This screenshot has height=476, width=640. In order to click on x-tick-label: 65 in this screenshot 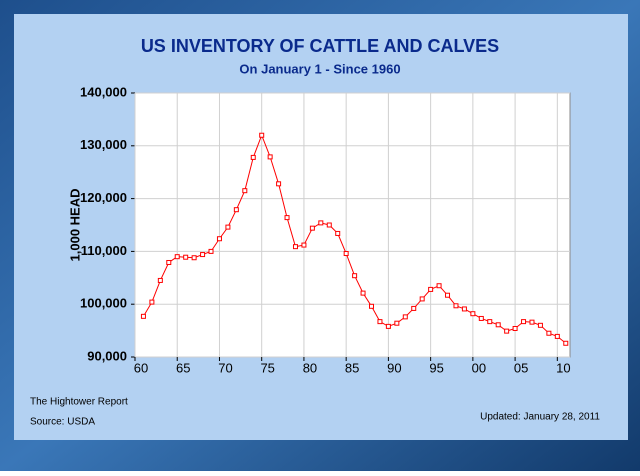, I will do `click(183, 367)`.